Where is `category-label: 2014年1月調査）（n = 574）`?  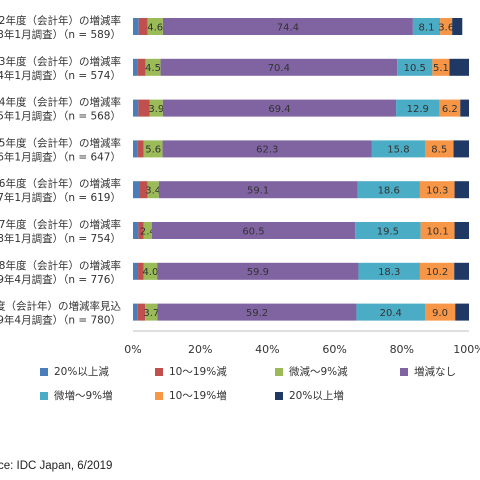
category-label: 2014年1月調査）（n = 574） is located at coordinates (60, 75).